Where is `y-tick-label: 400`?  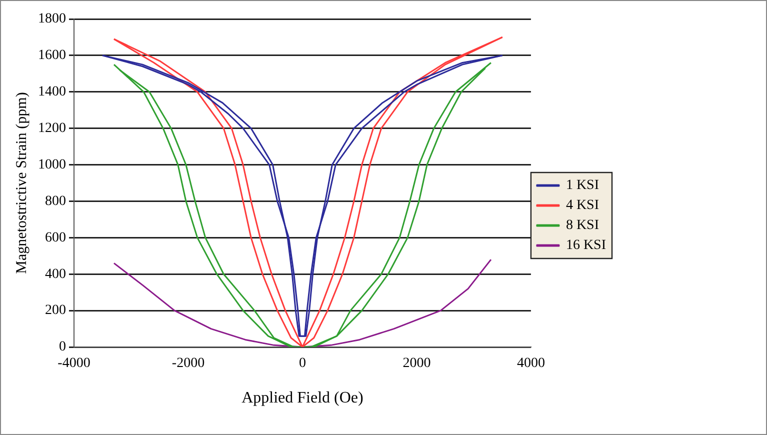
y-tick-label: 400 is located at coordinates (55, 274).